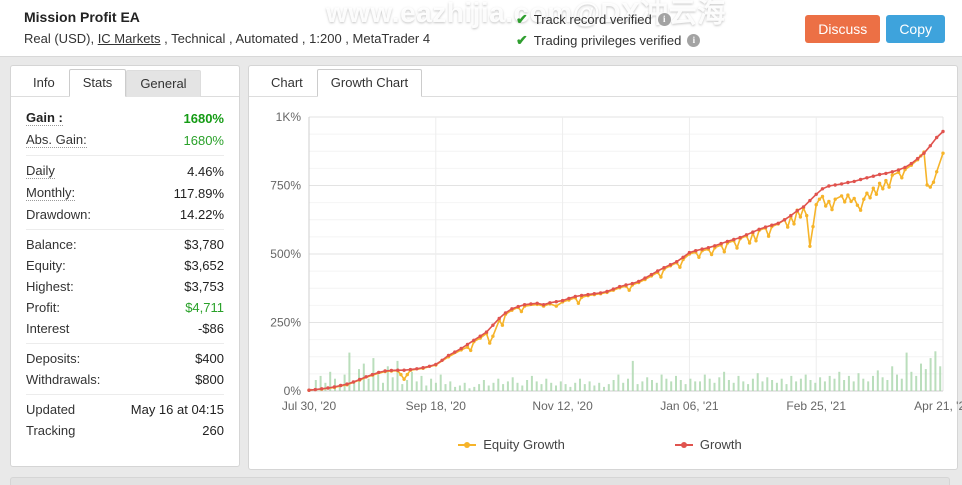  Describe the element at coordinates (51, 193) in the screenshot. I see `monthly-label: Monthly:` at that location.